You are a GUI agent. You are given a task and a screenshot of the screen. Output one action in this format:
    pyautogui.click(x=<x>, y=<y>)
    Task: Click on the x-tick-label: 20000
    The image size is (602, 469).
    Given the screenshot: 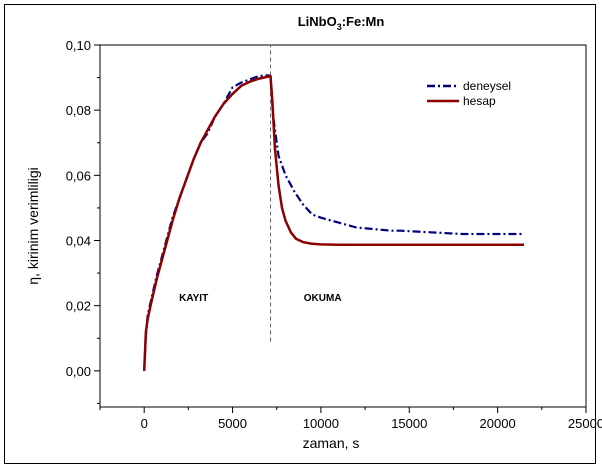 What is the action you would take?
    pyautogui.click(x=498, y=423)
    